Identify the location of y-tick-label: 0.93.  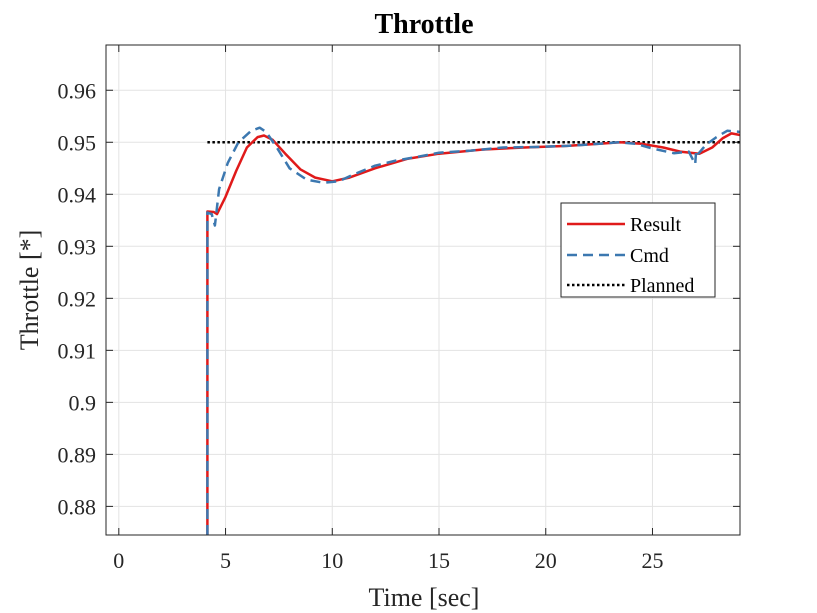
(77, 246).